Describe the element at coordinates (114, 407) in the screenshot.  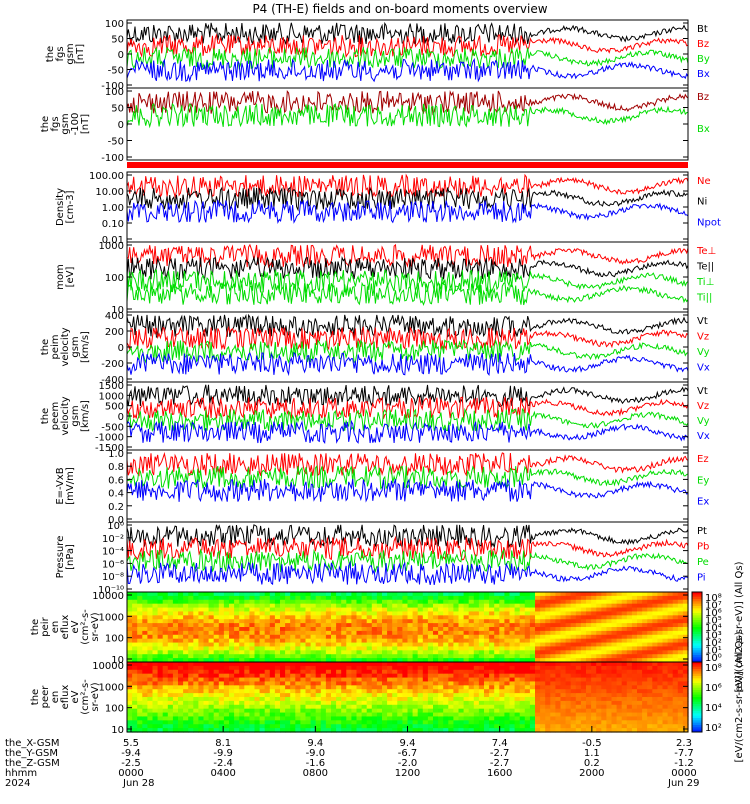
I see `y-tick-label: 500` at that location.